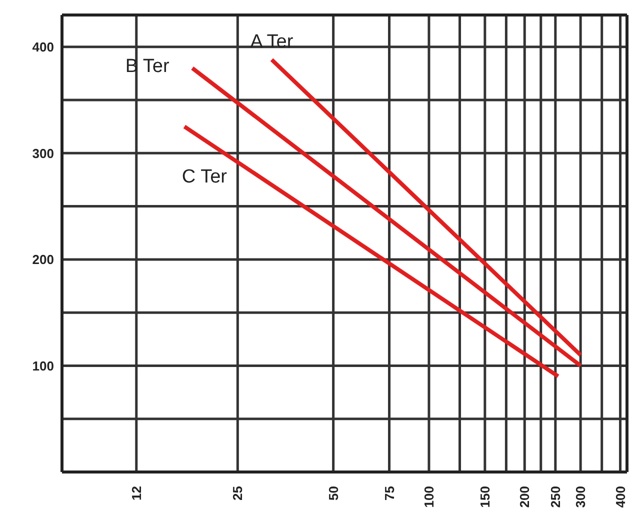 The image size is (633, 517). Describe the element at coordinates (43, 366) in the screenshot. I see `y-tick-label: 100` at that location.